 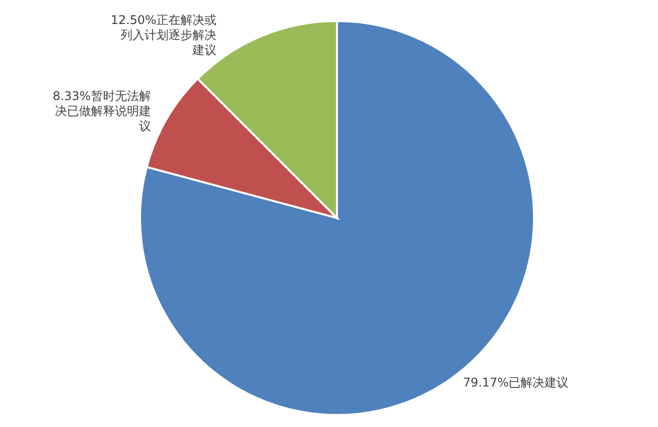 I want to click on slice-label: 12.50%正在解决或列入计划逐步解决建议, so click(x=163, y=35).